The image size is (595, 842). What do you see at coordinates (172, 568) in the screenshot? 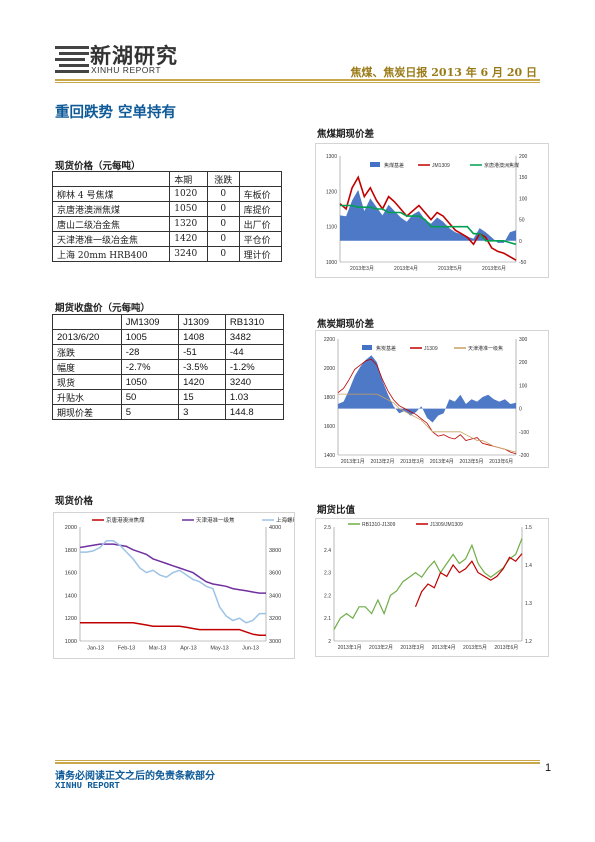
I see `series-j_spot-line` at bounding box center [172, 568].